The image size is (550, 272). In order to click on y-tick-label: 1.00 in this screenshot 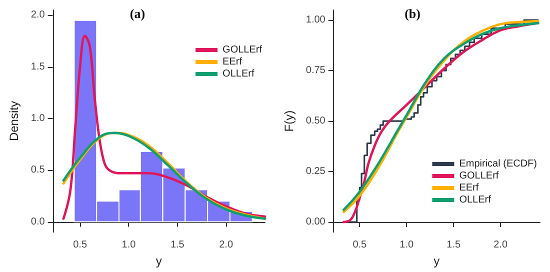, I will do `click(316, 20)`.